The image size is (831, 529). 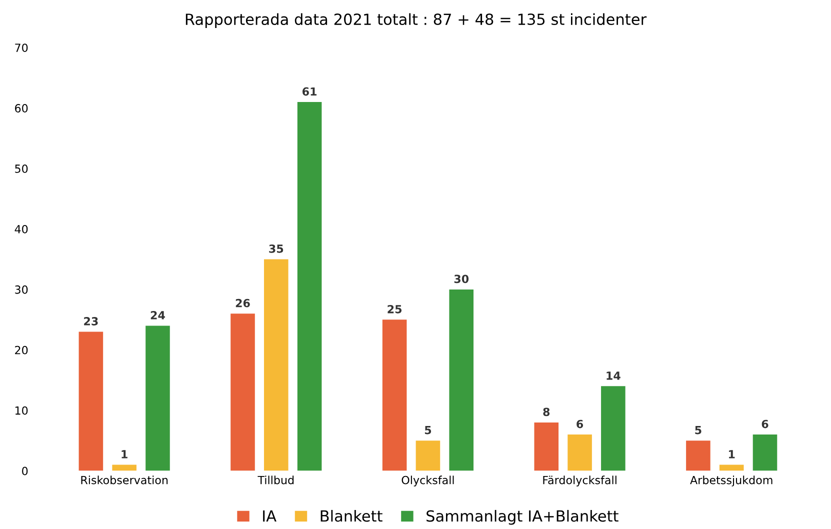 What do you see at coordinates (613, 376) in the screenshot?
I see `data-label: 14` at bounding box center [613, 376].